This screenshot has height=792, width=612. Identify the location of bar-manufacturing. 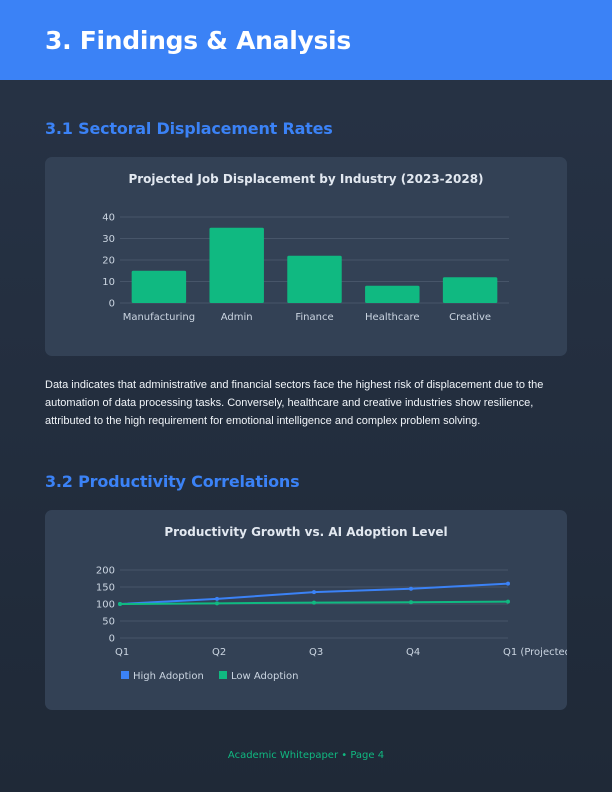
(159, 286).